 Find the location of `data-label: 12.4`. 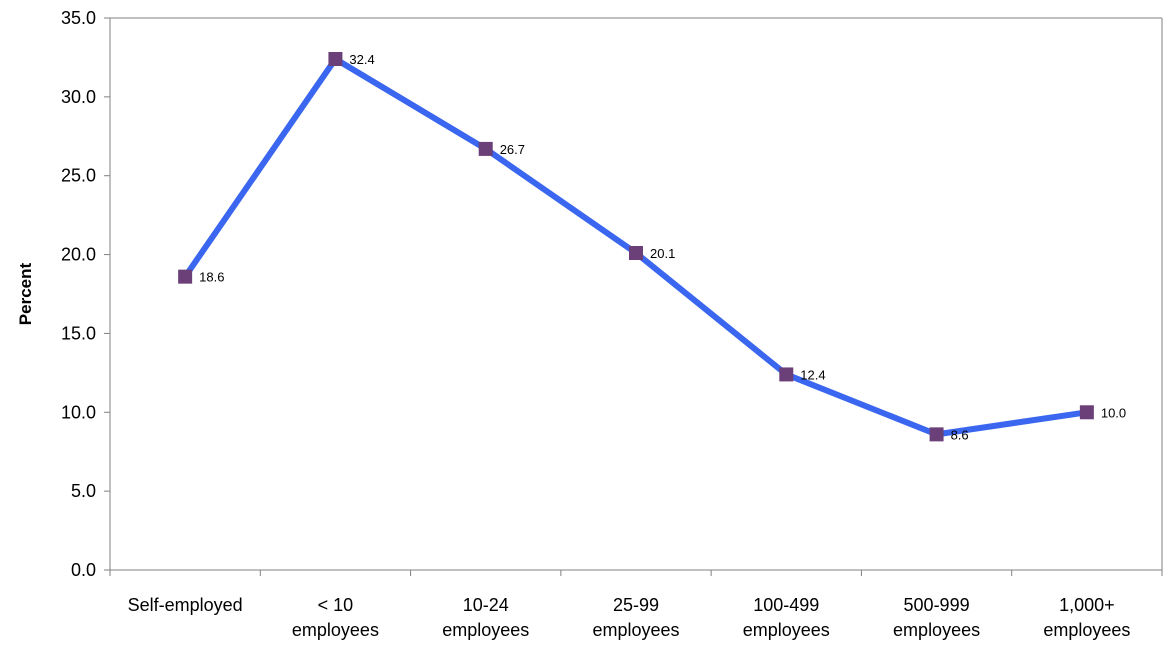

data-label: 12.4 is located at coordinates (812, 374).